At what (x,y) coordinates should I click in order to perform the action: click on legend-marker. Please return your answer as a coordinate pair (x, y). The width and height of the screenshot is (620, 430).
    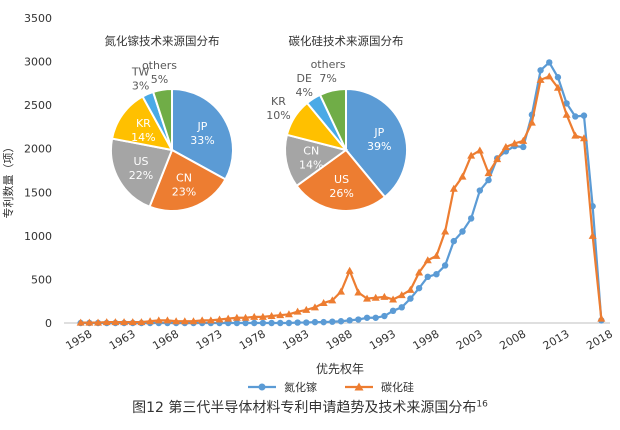
    Looking at the image, I should click on (262, 387).